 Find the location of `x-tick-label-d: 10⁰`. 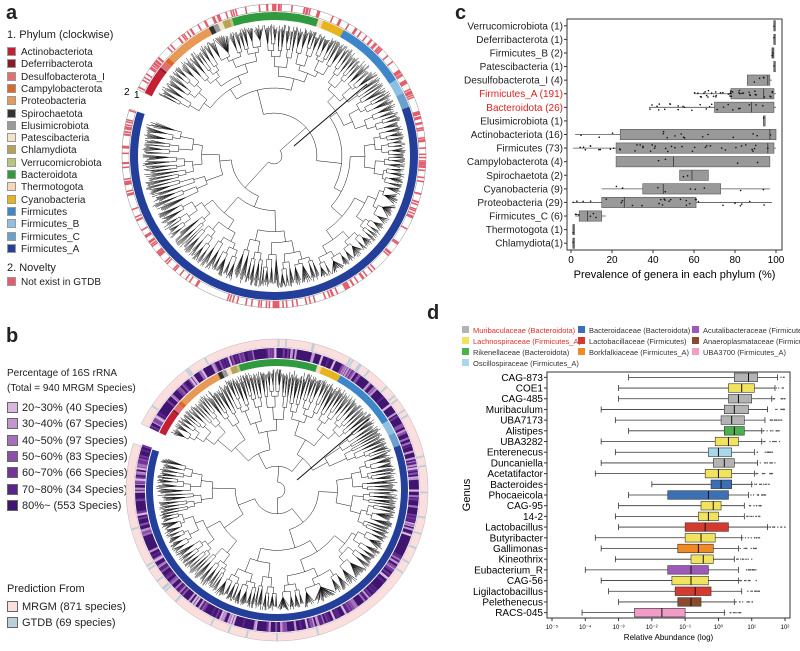

x-tick-label-d: 10⁰ is located at coordinates (719, 627).